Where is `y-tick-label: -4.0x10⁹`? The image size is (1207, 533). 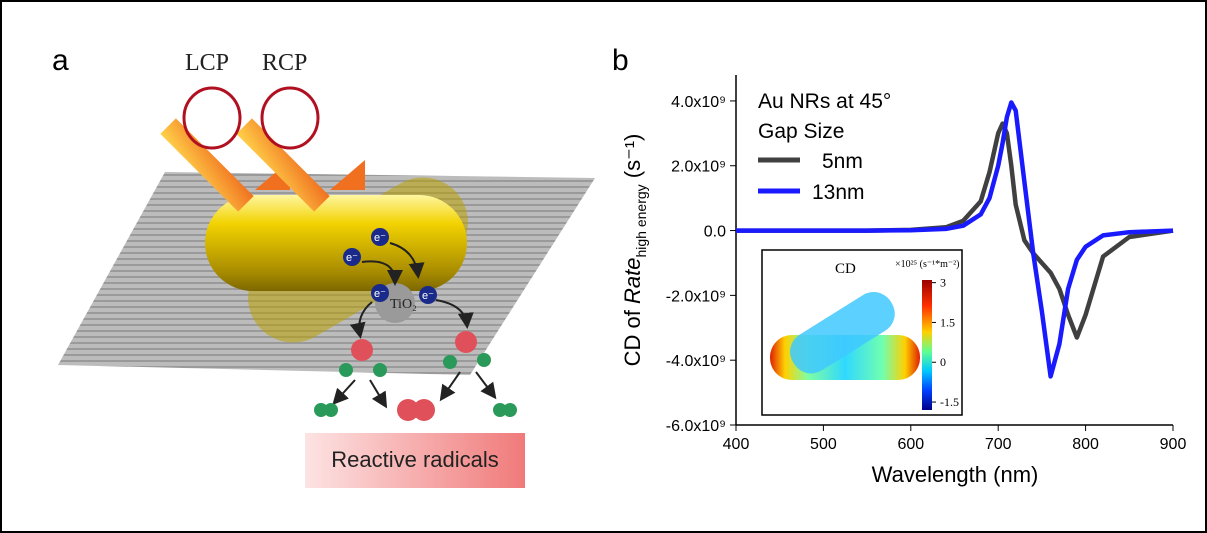 y-tick-label: -4.0x10⁹ is located at coordinates (696, 361).